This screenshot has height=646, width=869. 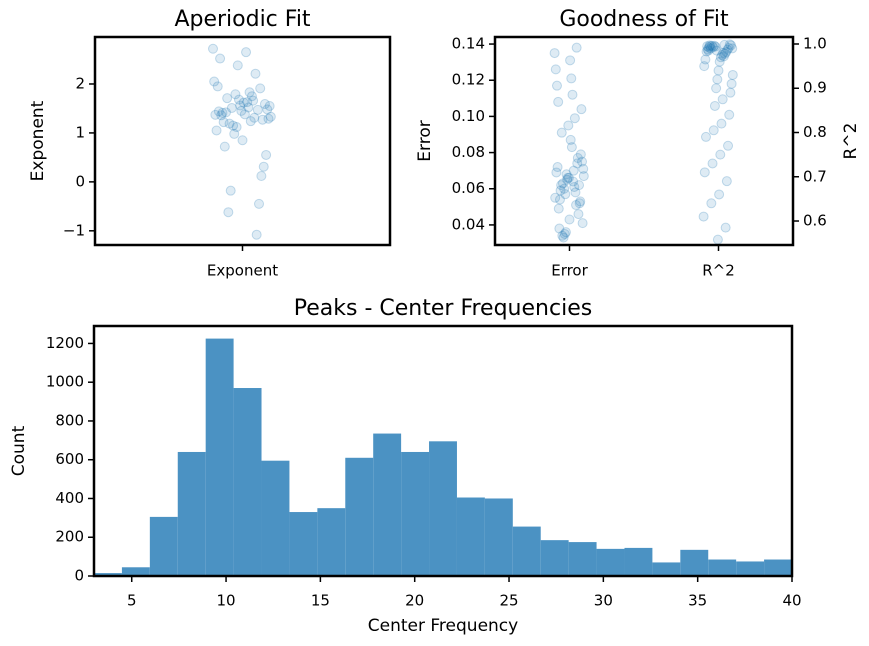 I want to click on y2-tick-label: 0.8, so click(x=815, y=132).